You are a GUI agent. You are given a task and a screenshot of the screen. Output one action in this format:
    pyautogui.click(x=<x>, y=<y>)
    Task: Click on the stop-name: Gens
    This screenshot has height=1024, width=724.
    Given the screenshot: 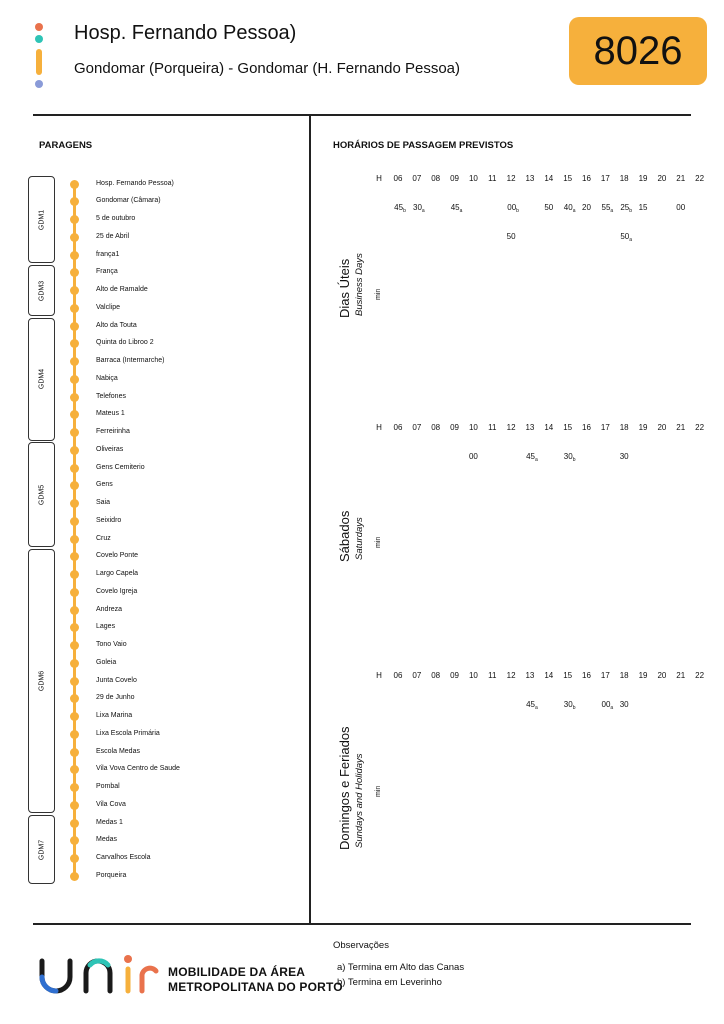 What is the action you would take?
    pyautogui.click(x=104, y=485)
    